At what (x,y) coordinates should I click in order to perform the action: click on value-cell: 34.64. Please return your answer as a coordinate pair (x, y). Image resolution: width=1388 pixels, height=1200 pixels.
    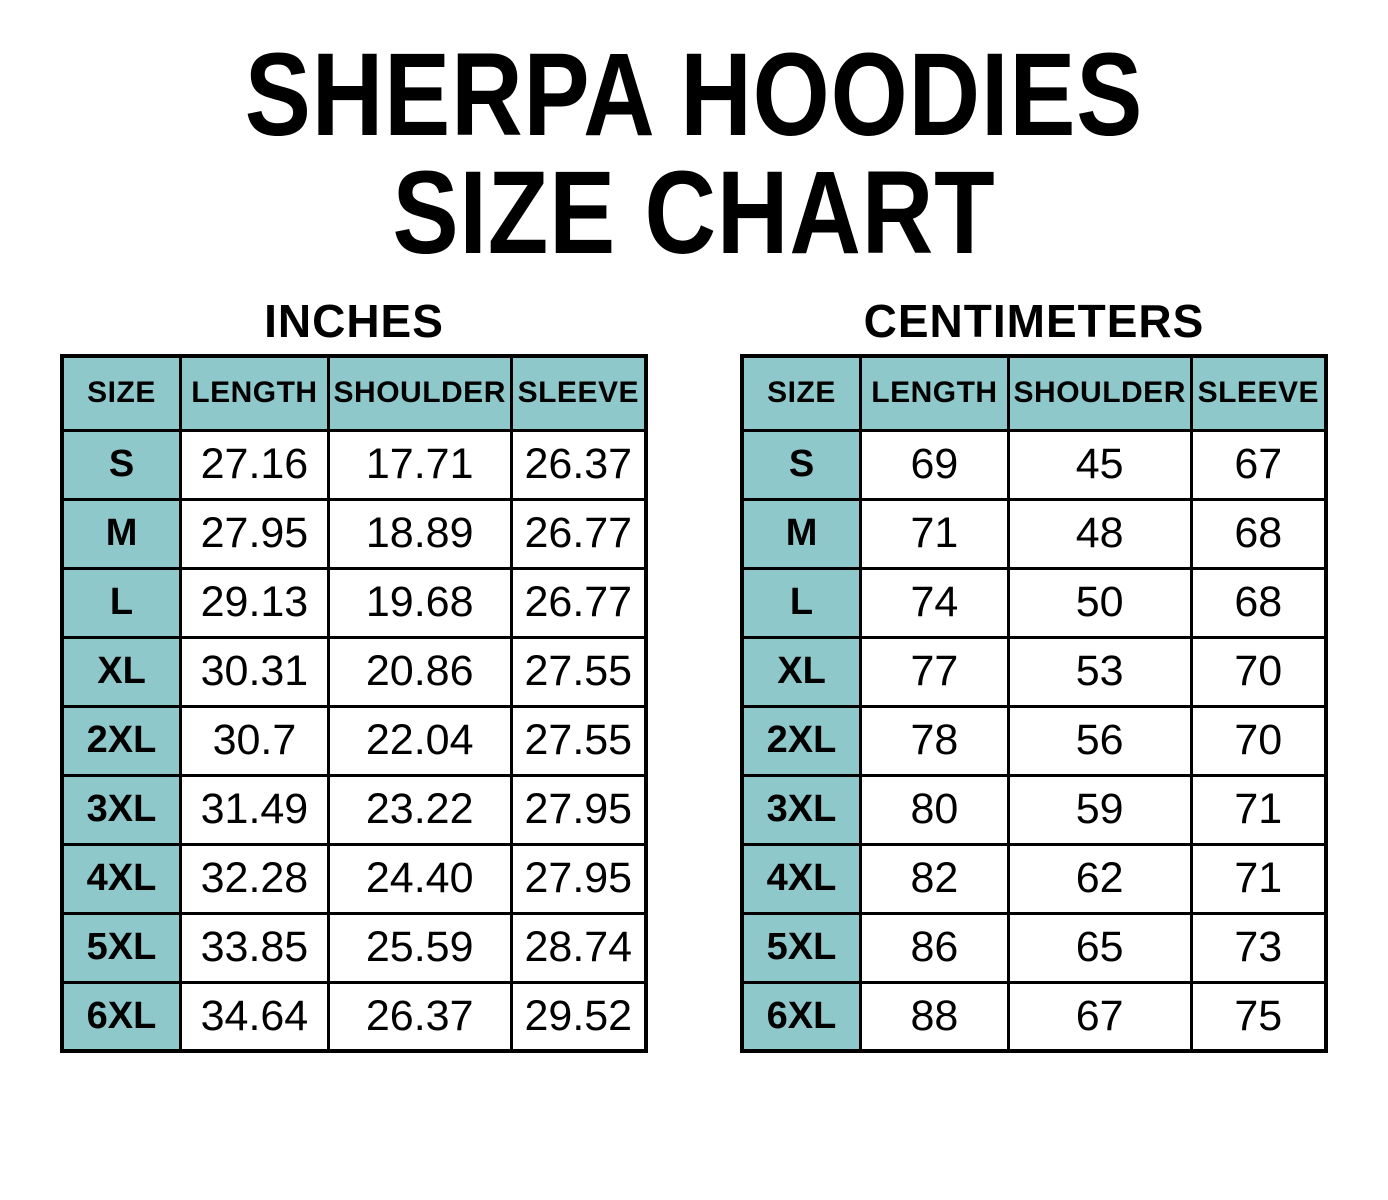
    Looking at the image, I should click on (254, 1016).